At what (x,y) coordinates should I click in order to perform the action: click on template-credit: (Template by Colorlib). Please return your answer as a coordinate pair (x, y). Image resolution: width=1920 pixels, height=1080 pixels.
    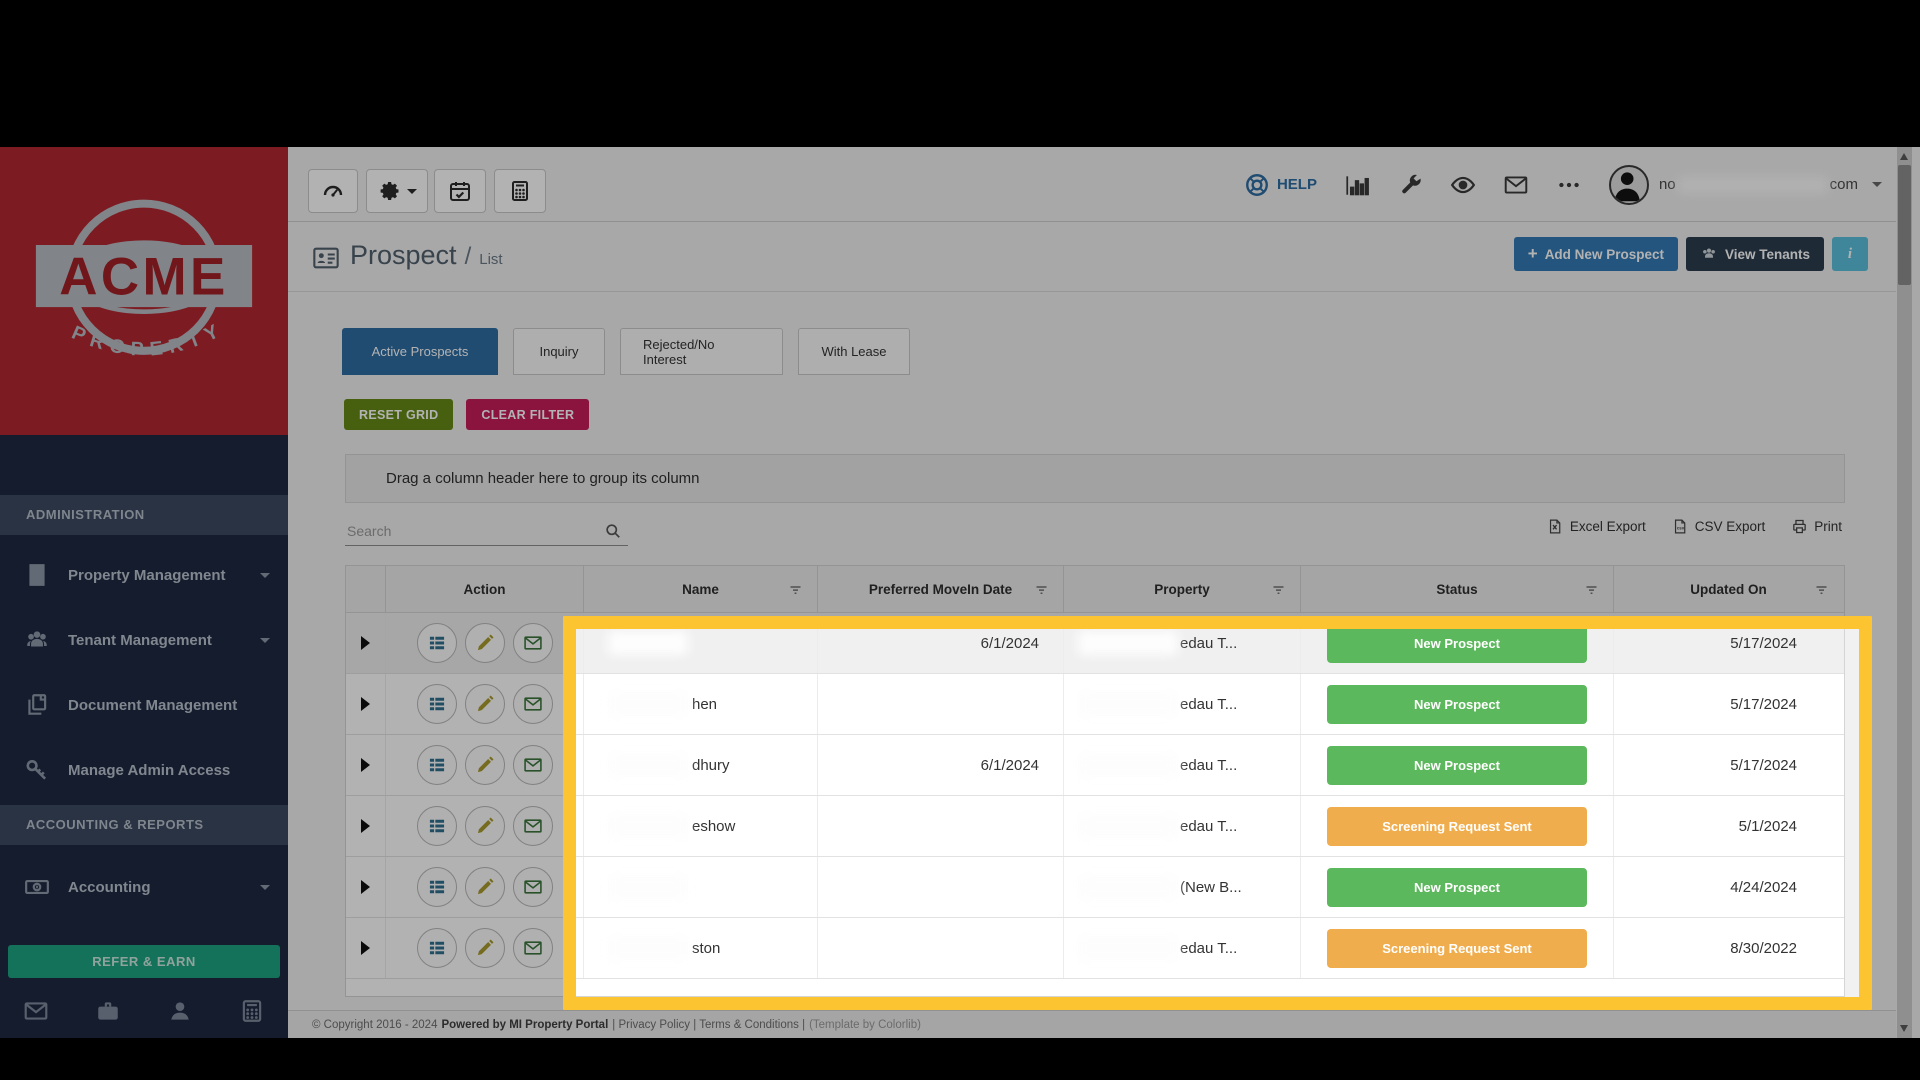
    Looking at the image, I should click on (865, 1024).